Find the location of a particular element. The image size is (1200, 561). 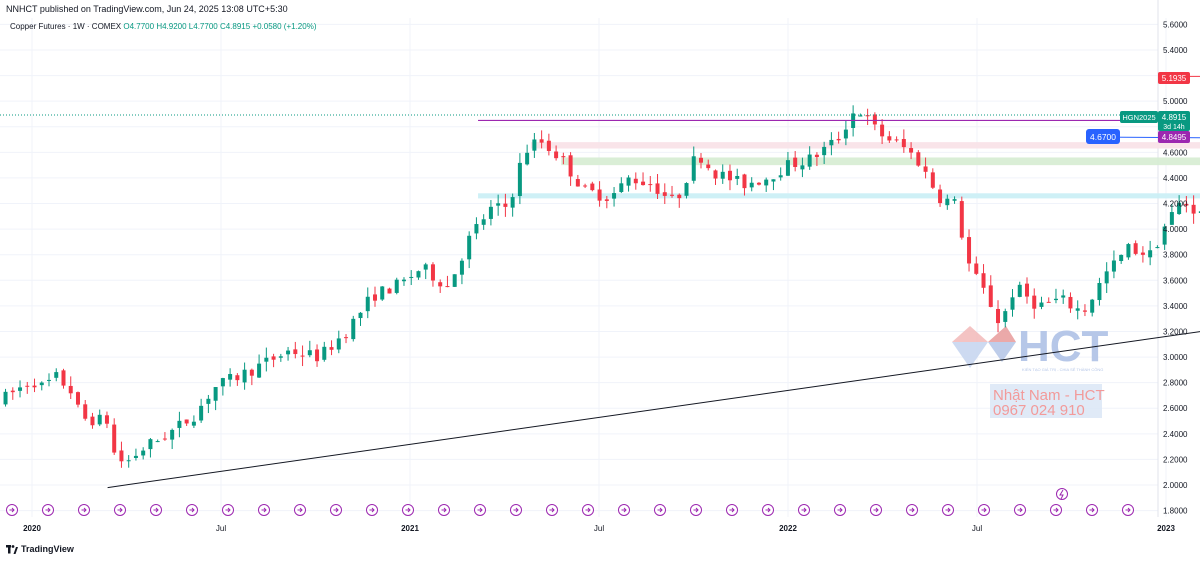

resistance-price-tag is located at coordinates (1174, 78).